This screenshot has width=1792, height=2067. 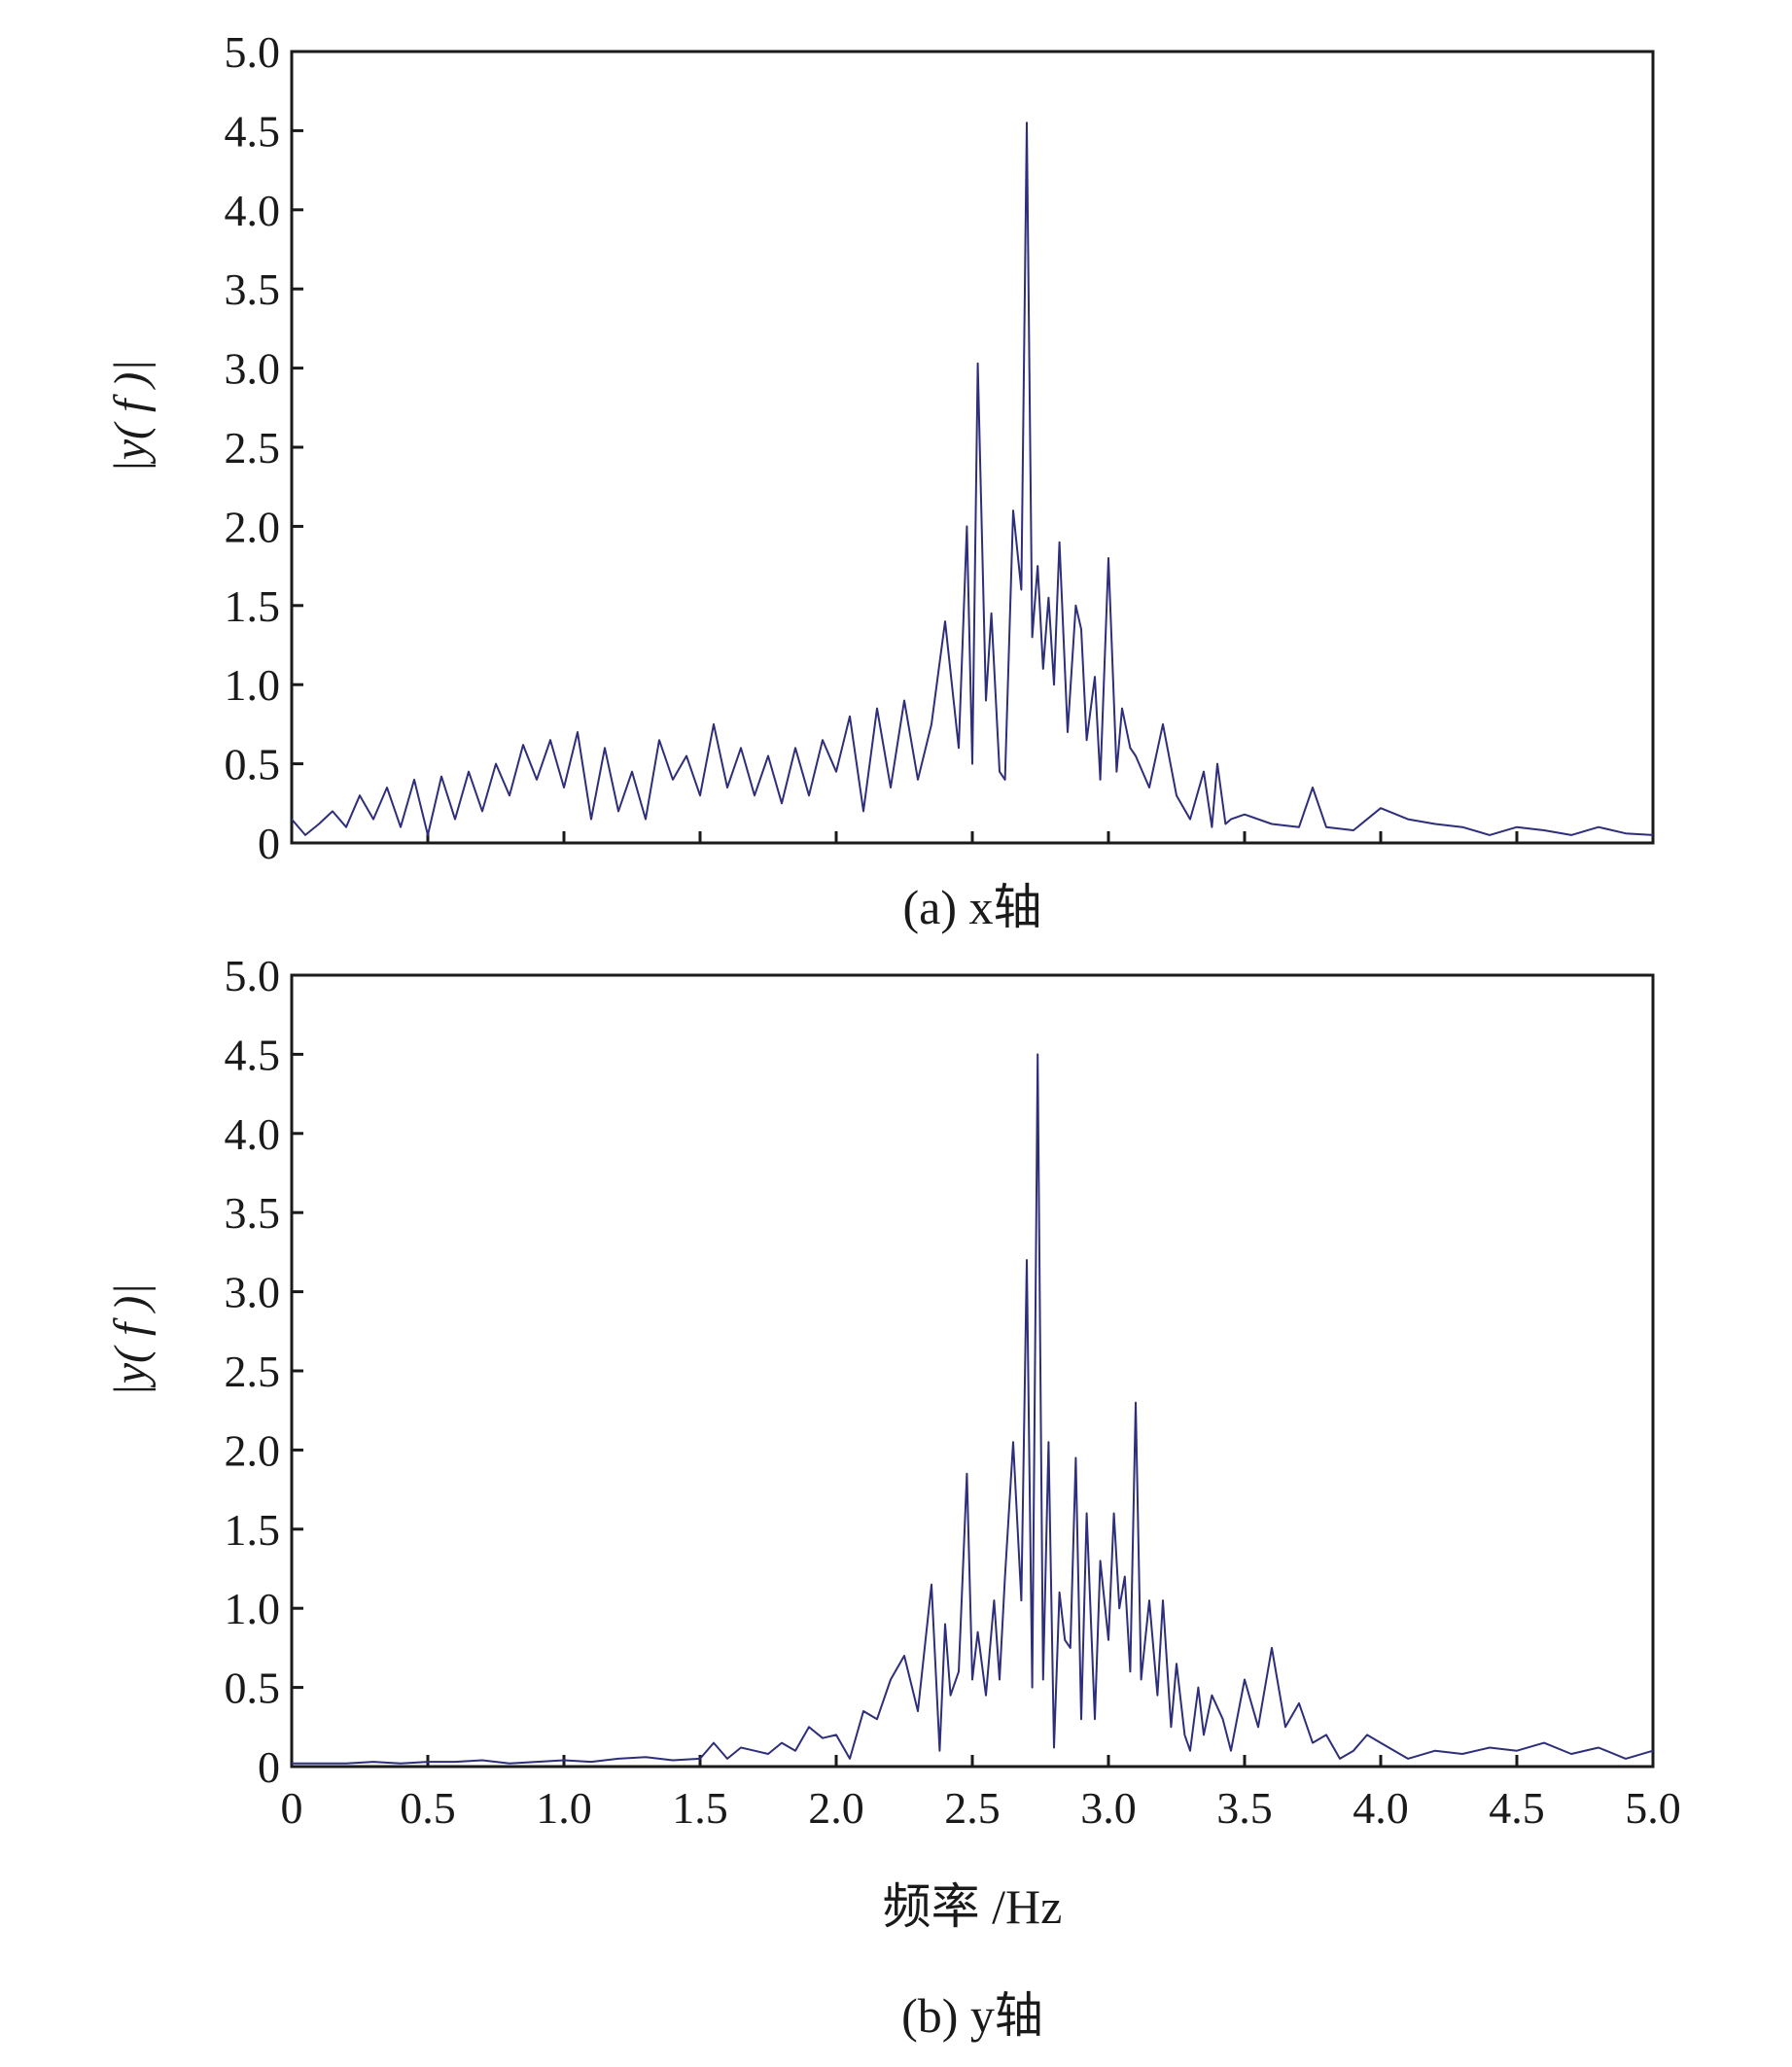 What do you see at coordinates (292, 1808) in the screenshot?
I see `x-tick-label: 0` at bounding box center [292, 1808].